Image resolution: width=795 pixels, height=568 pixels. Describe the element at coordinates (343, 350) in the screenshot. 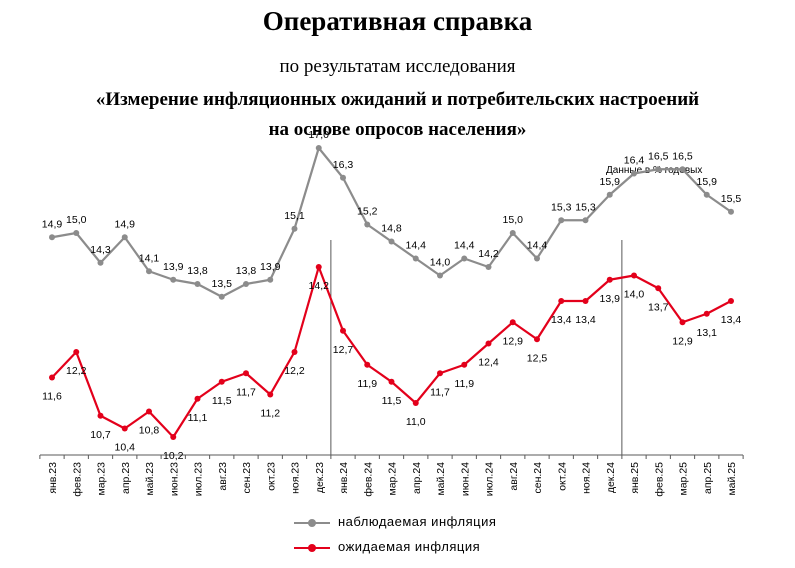

I see `data-label-expected: 12,7` at that location.